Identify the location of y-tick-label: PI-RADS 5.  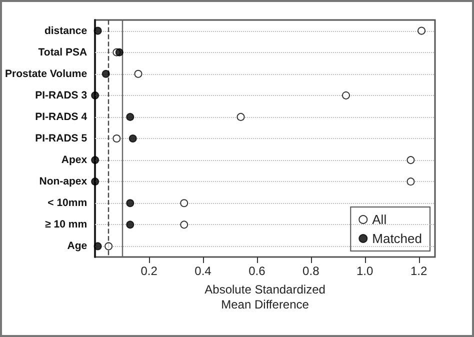
(61, 138).